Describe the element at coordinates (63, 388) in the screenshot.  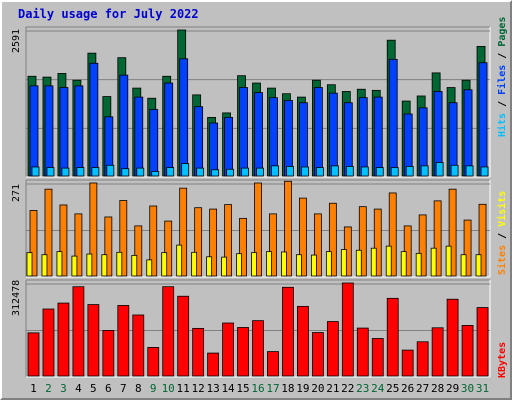
I see `x-tick-label: 3` at that location.